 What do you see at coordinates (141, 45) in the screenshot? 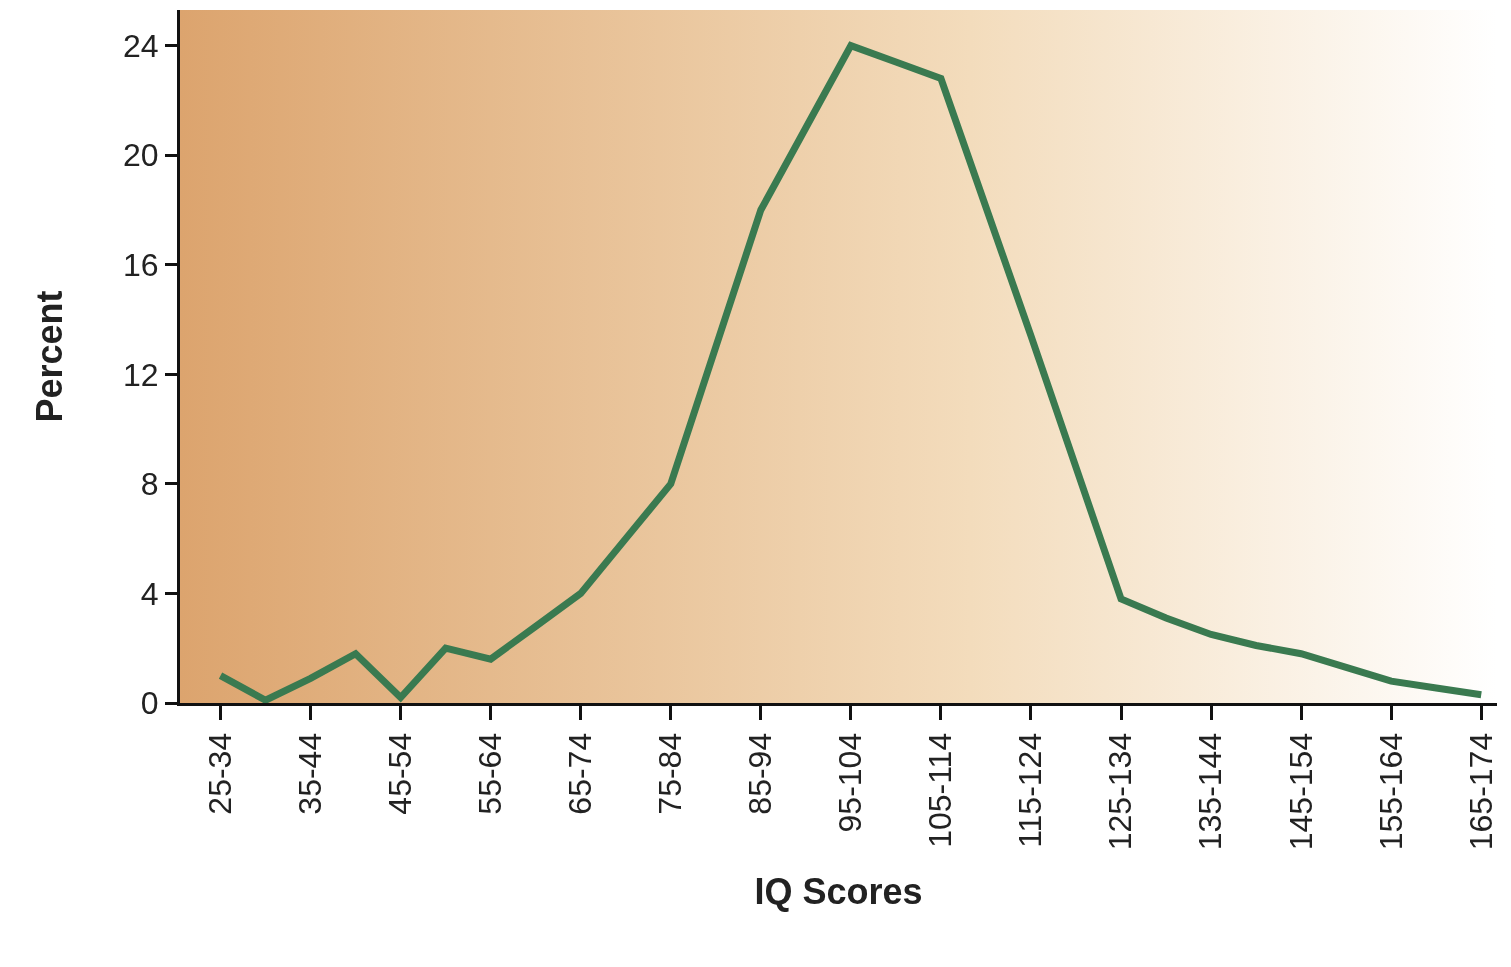
I see `y-tick-label: 24` at bounding box center [141, 45].